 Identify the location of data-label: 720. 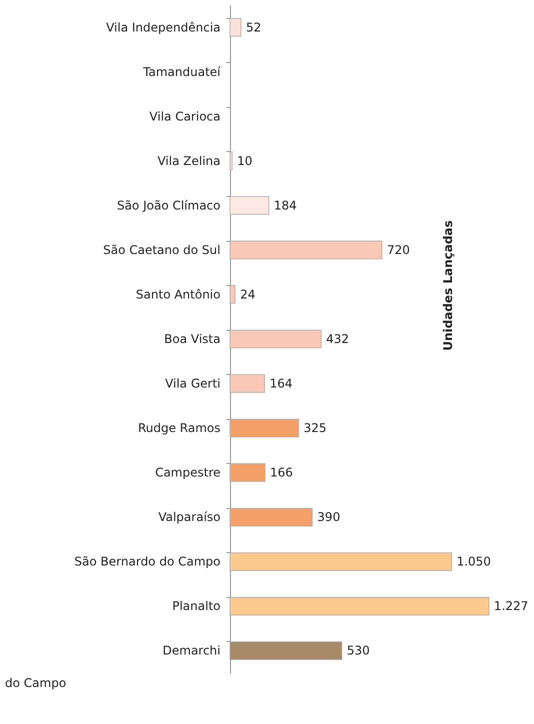
(398, 249).